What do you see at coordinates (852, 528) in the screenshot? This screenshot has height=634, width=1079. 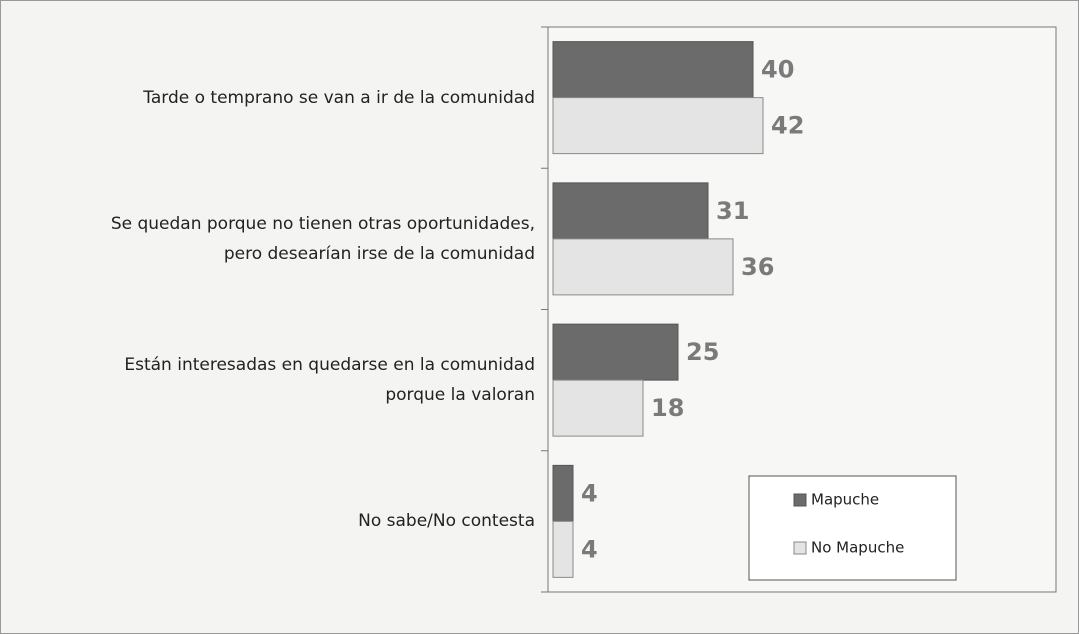 I see `legend-box` at bounding box center [852, 528].